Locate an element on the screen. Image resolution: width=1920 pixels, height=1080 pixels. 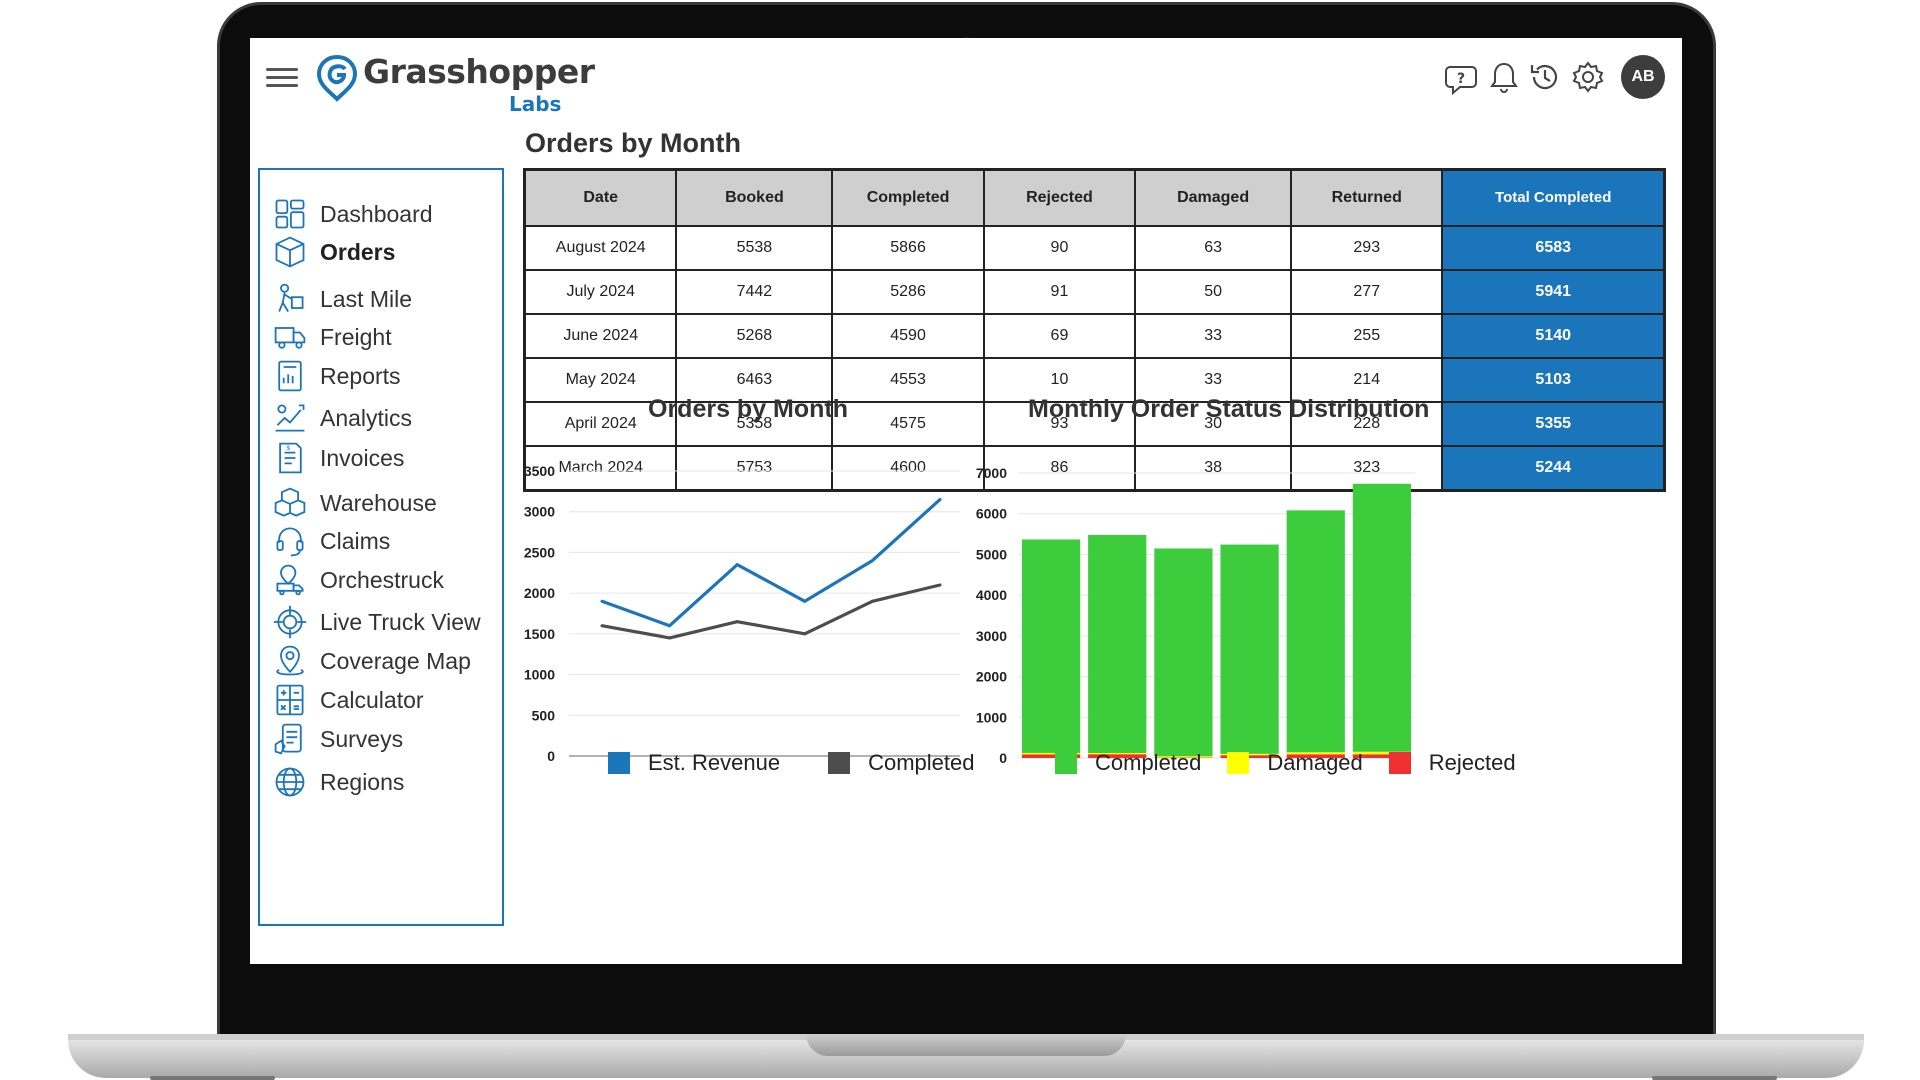
cell-returned: 255 is located at coordinates (1367, 336).